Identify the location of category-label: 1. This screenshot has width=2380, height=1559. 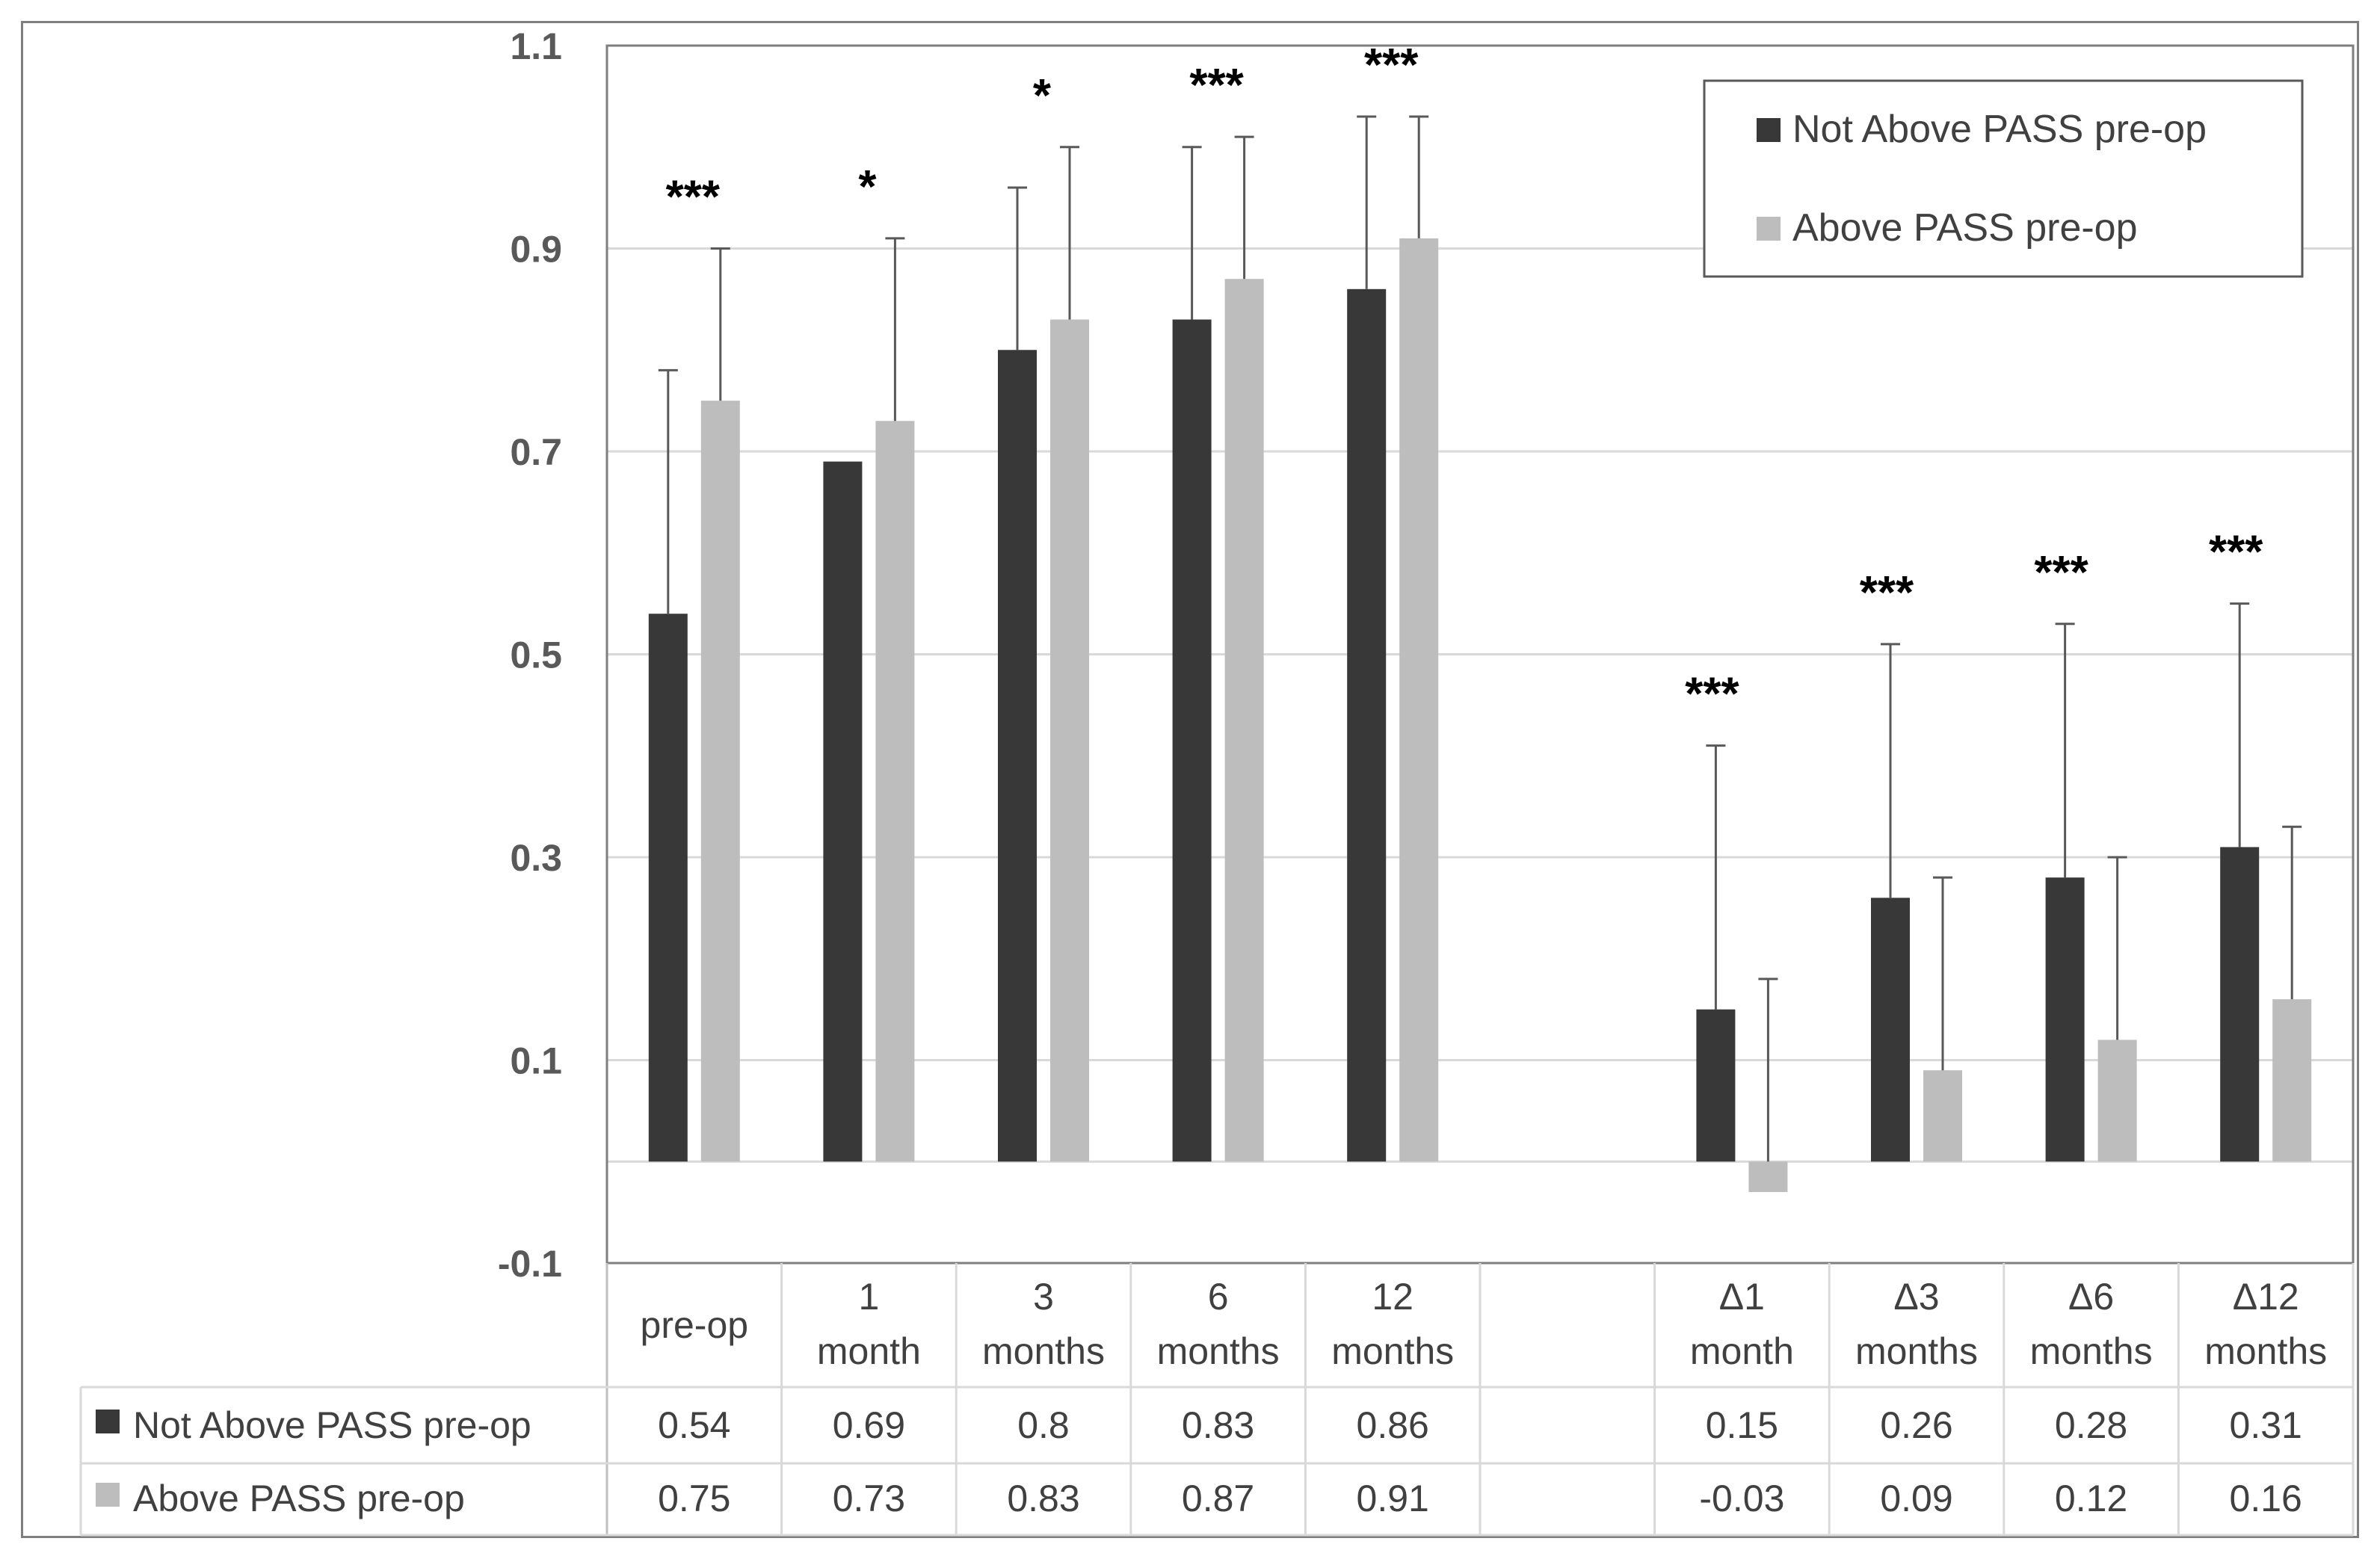
(868, 1297).